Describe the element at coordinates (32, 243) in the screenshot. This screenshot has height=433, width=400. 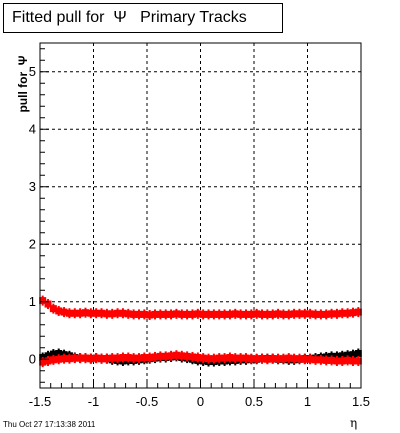
I see `y-tick-label: 2` at that location.